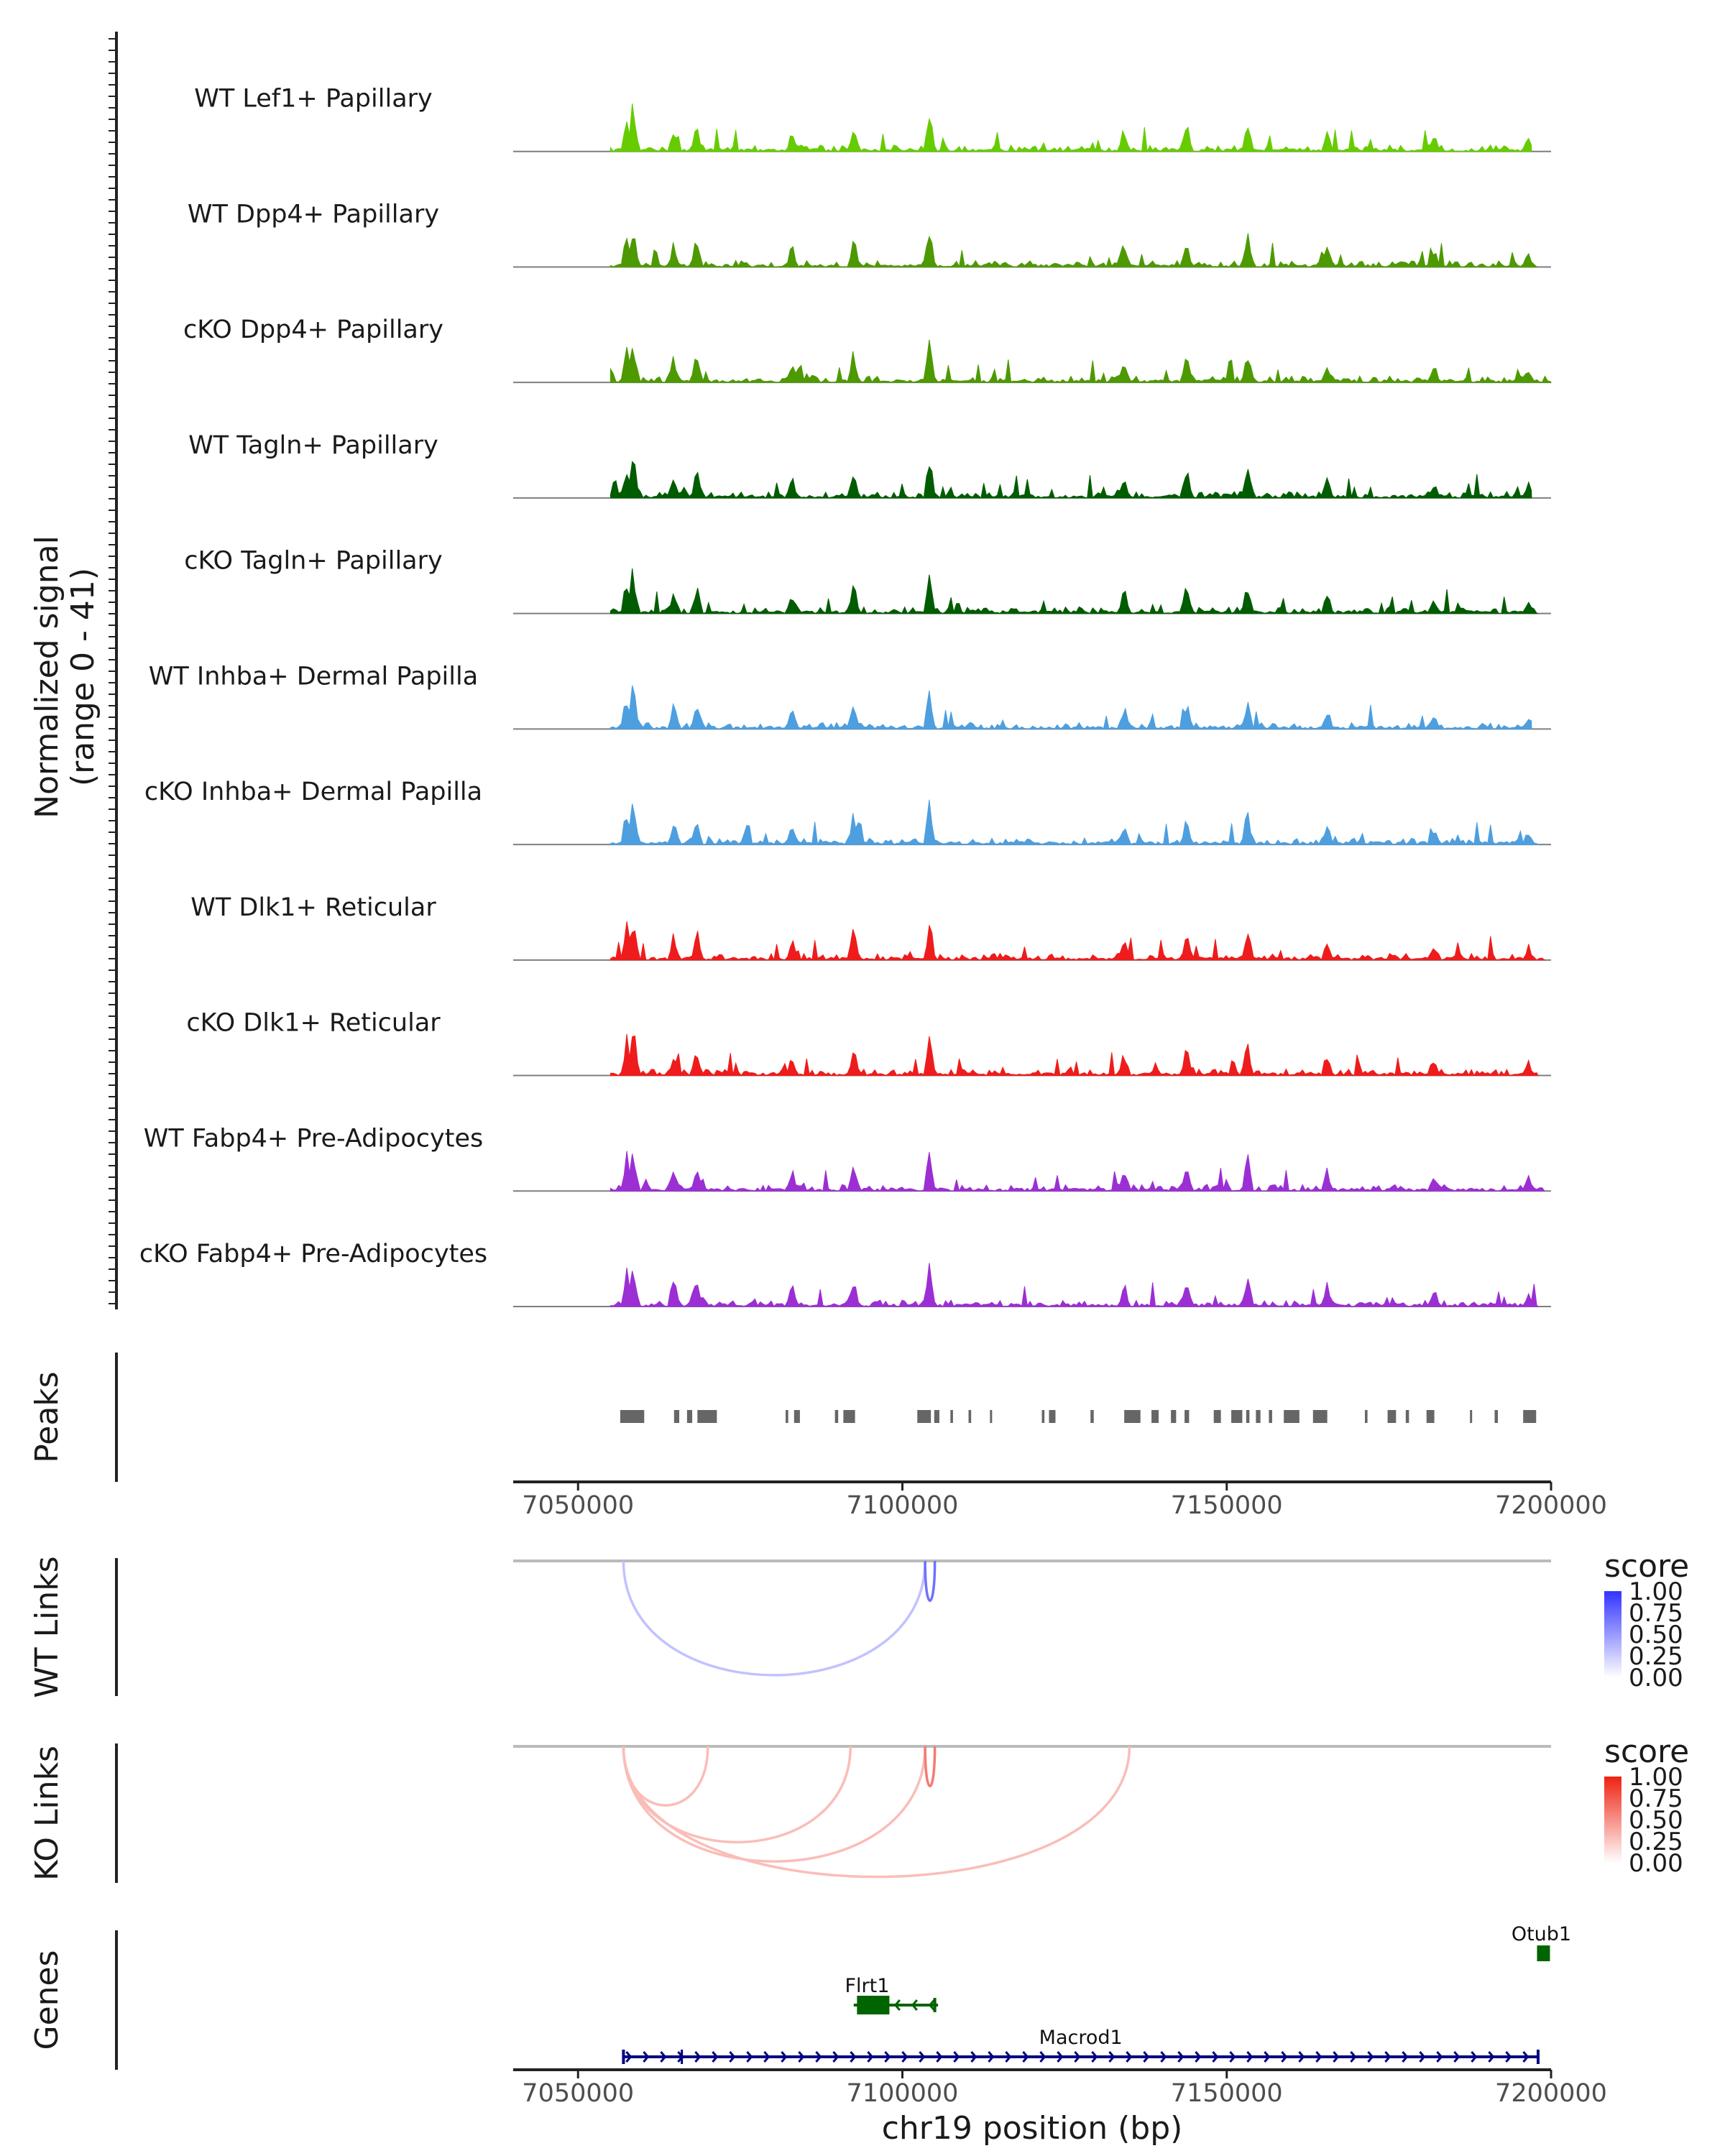 The height and width of the screenshot is (2156, 1725). Describe the element at coordinates (1656, 1635) in the screenshot. I see `legend-tick-label: 0.50` at that location.